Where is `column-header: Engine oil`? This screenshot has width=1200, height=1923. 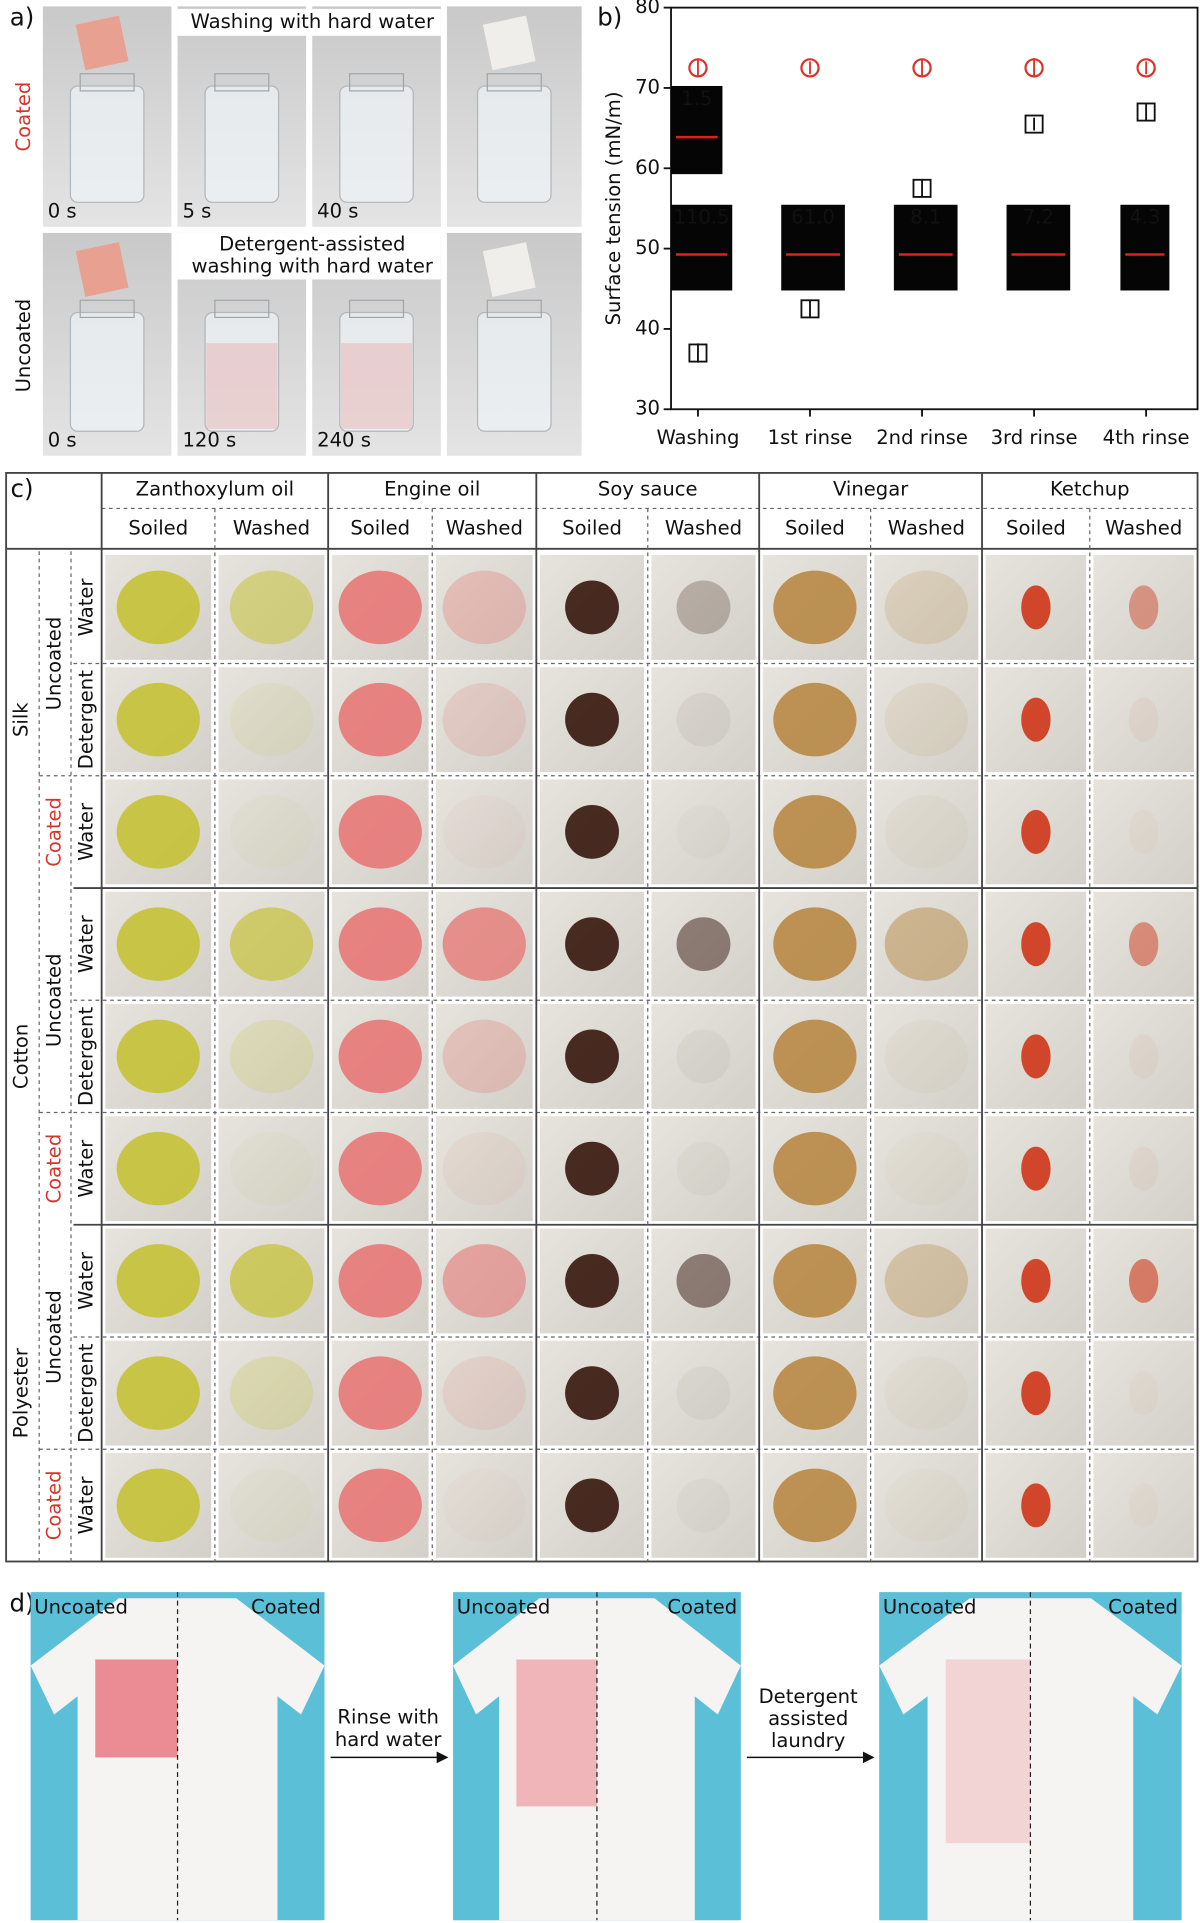
column-header: Engine oil is located at coordinates (432, 489).